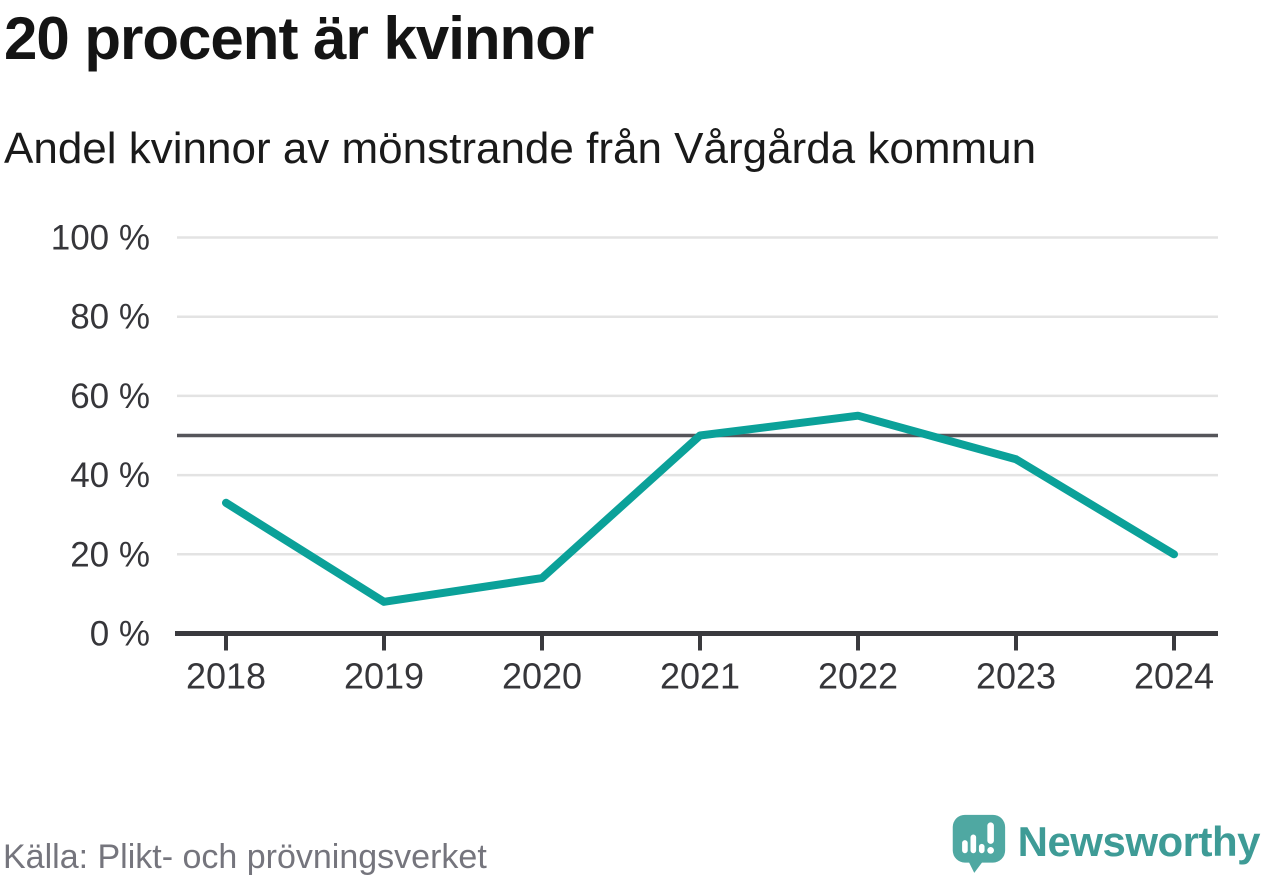 The image size is (1262, 879). Describe the element at coordinates (1174, 676) in the screenshot. I see `x-tick-label: 2024` at that location.